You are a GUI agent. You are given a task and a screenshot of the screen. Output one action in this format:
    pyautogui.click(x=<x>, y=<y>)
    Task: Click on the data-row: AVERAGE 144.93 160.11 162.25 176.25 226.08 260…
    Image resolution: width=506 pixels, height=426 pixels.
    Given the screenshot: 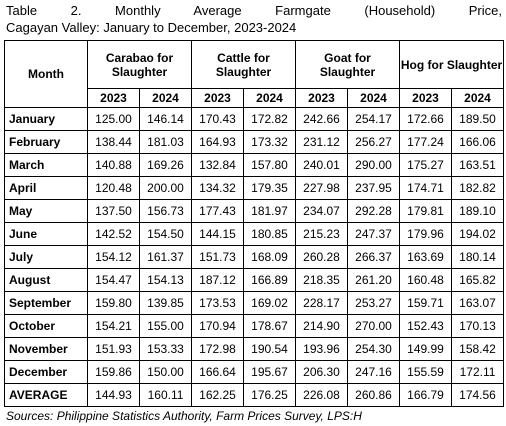 What is the action you would take?
    pyautogui.click(x=254, y=395)
    